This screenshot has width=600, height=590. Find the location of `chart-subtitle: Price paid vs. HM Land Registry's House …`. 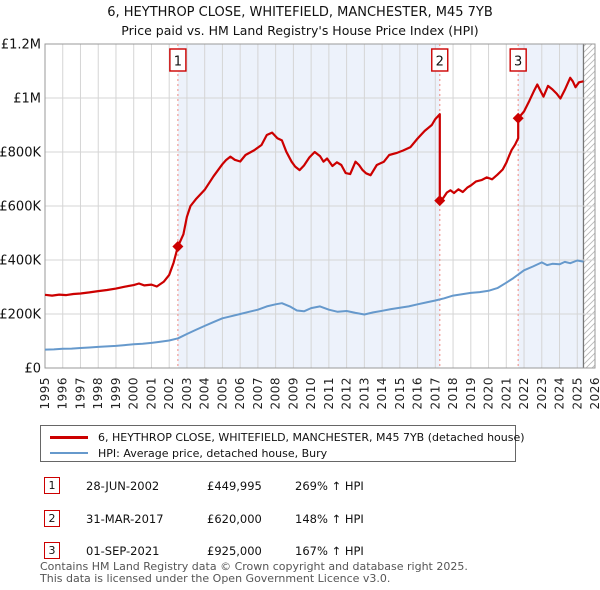

chart-subtitle: Price paid vs. HM Land Registry's House … is located at coordinates (300, 30).